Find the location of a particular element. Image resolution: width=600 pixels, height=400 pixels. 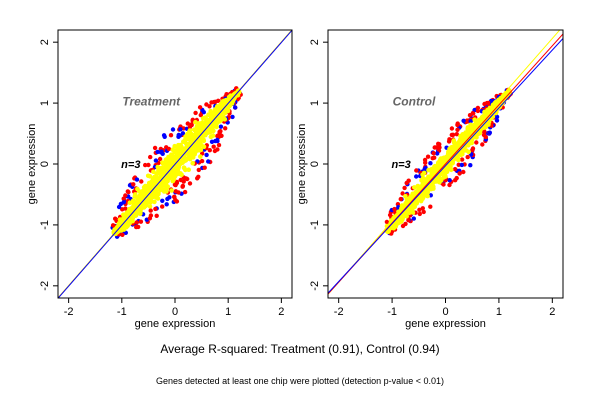

panel-title: Treatment is located at coordinates (151, 102).